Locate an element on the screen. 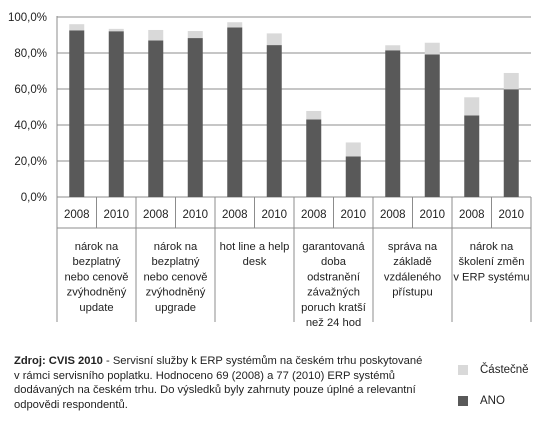 The height and width of the screenshot is (429, 540). legend-label-castecne: Částečně is located at coordinates (504, 370).